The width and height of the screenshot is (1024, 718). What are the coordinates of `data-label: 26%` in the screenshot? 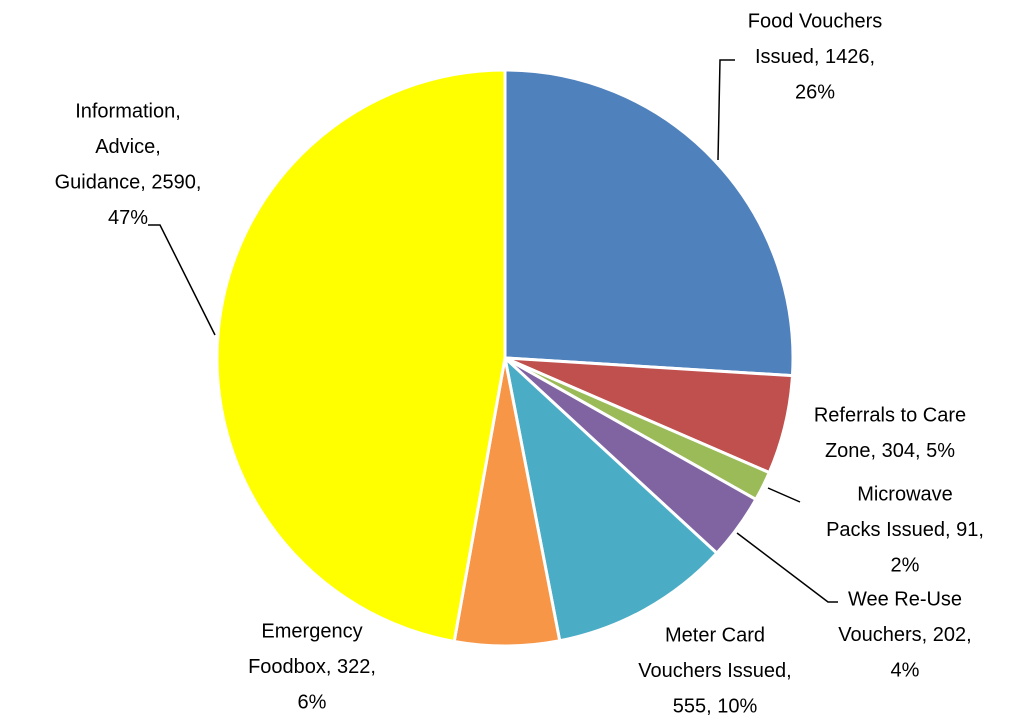 It's located at (815, 92).